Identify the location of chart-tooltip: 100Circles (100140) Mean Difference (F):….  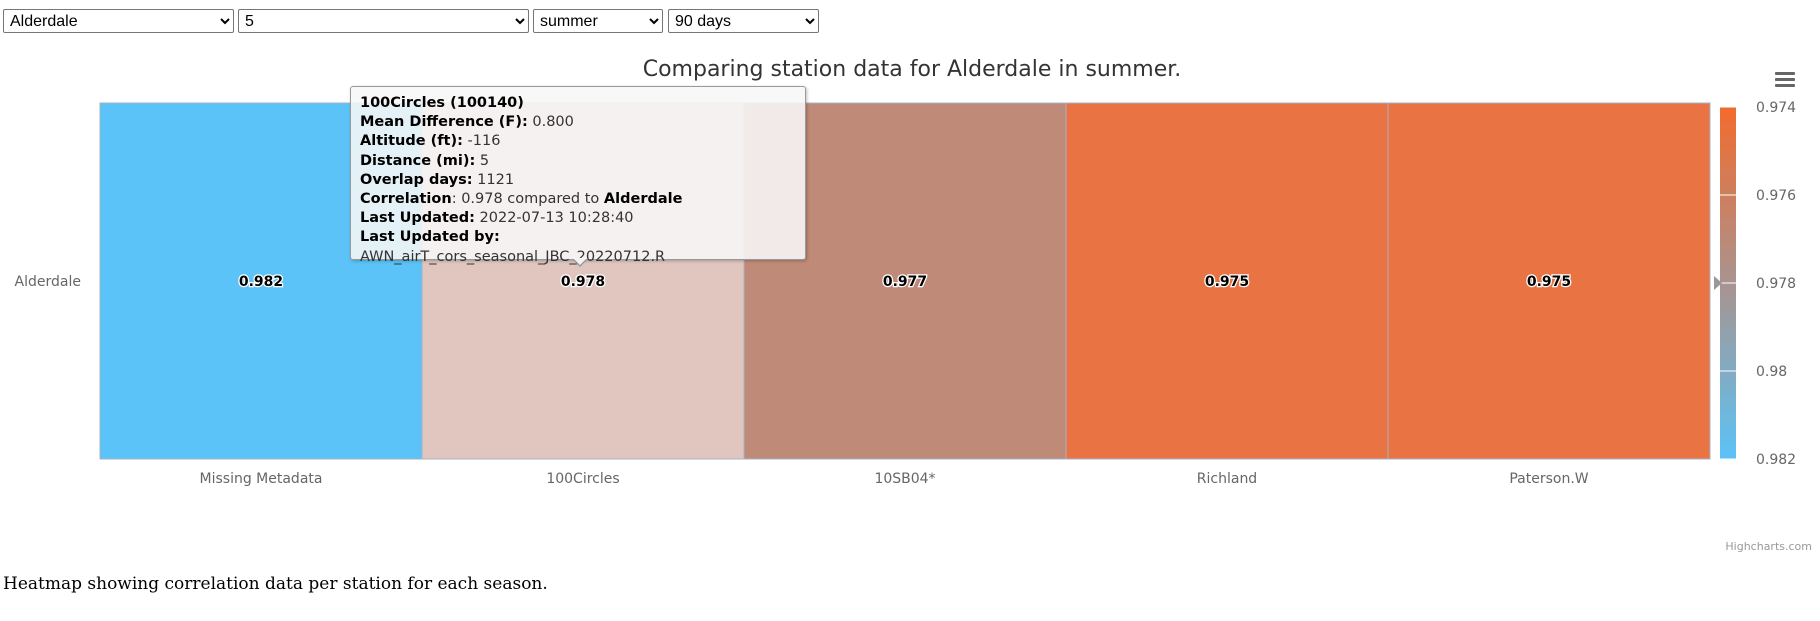
(578, 175).